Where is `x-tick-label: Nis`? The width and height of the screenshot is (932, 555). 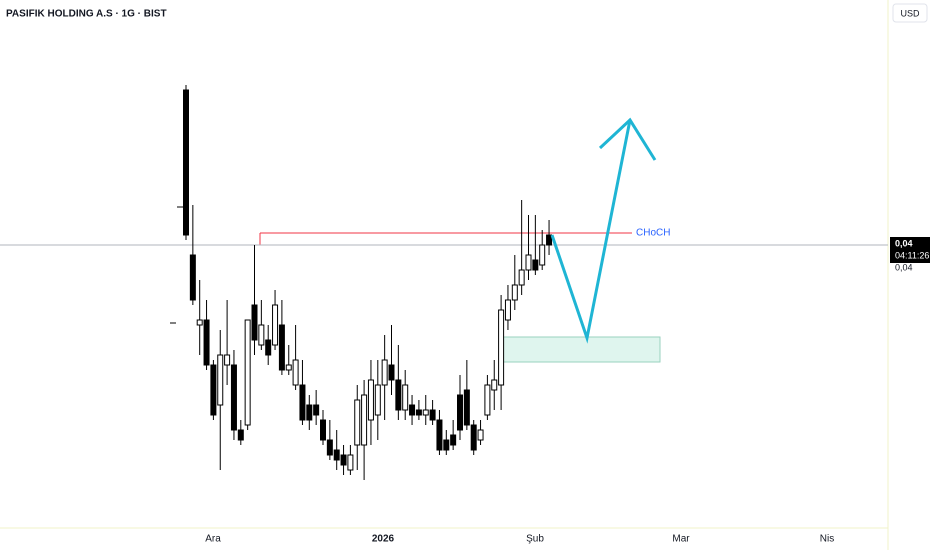
x-tick-label: Nis is located at coordinates (827, 539).